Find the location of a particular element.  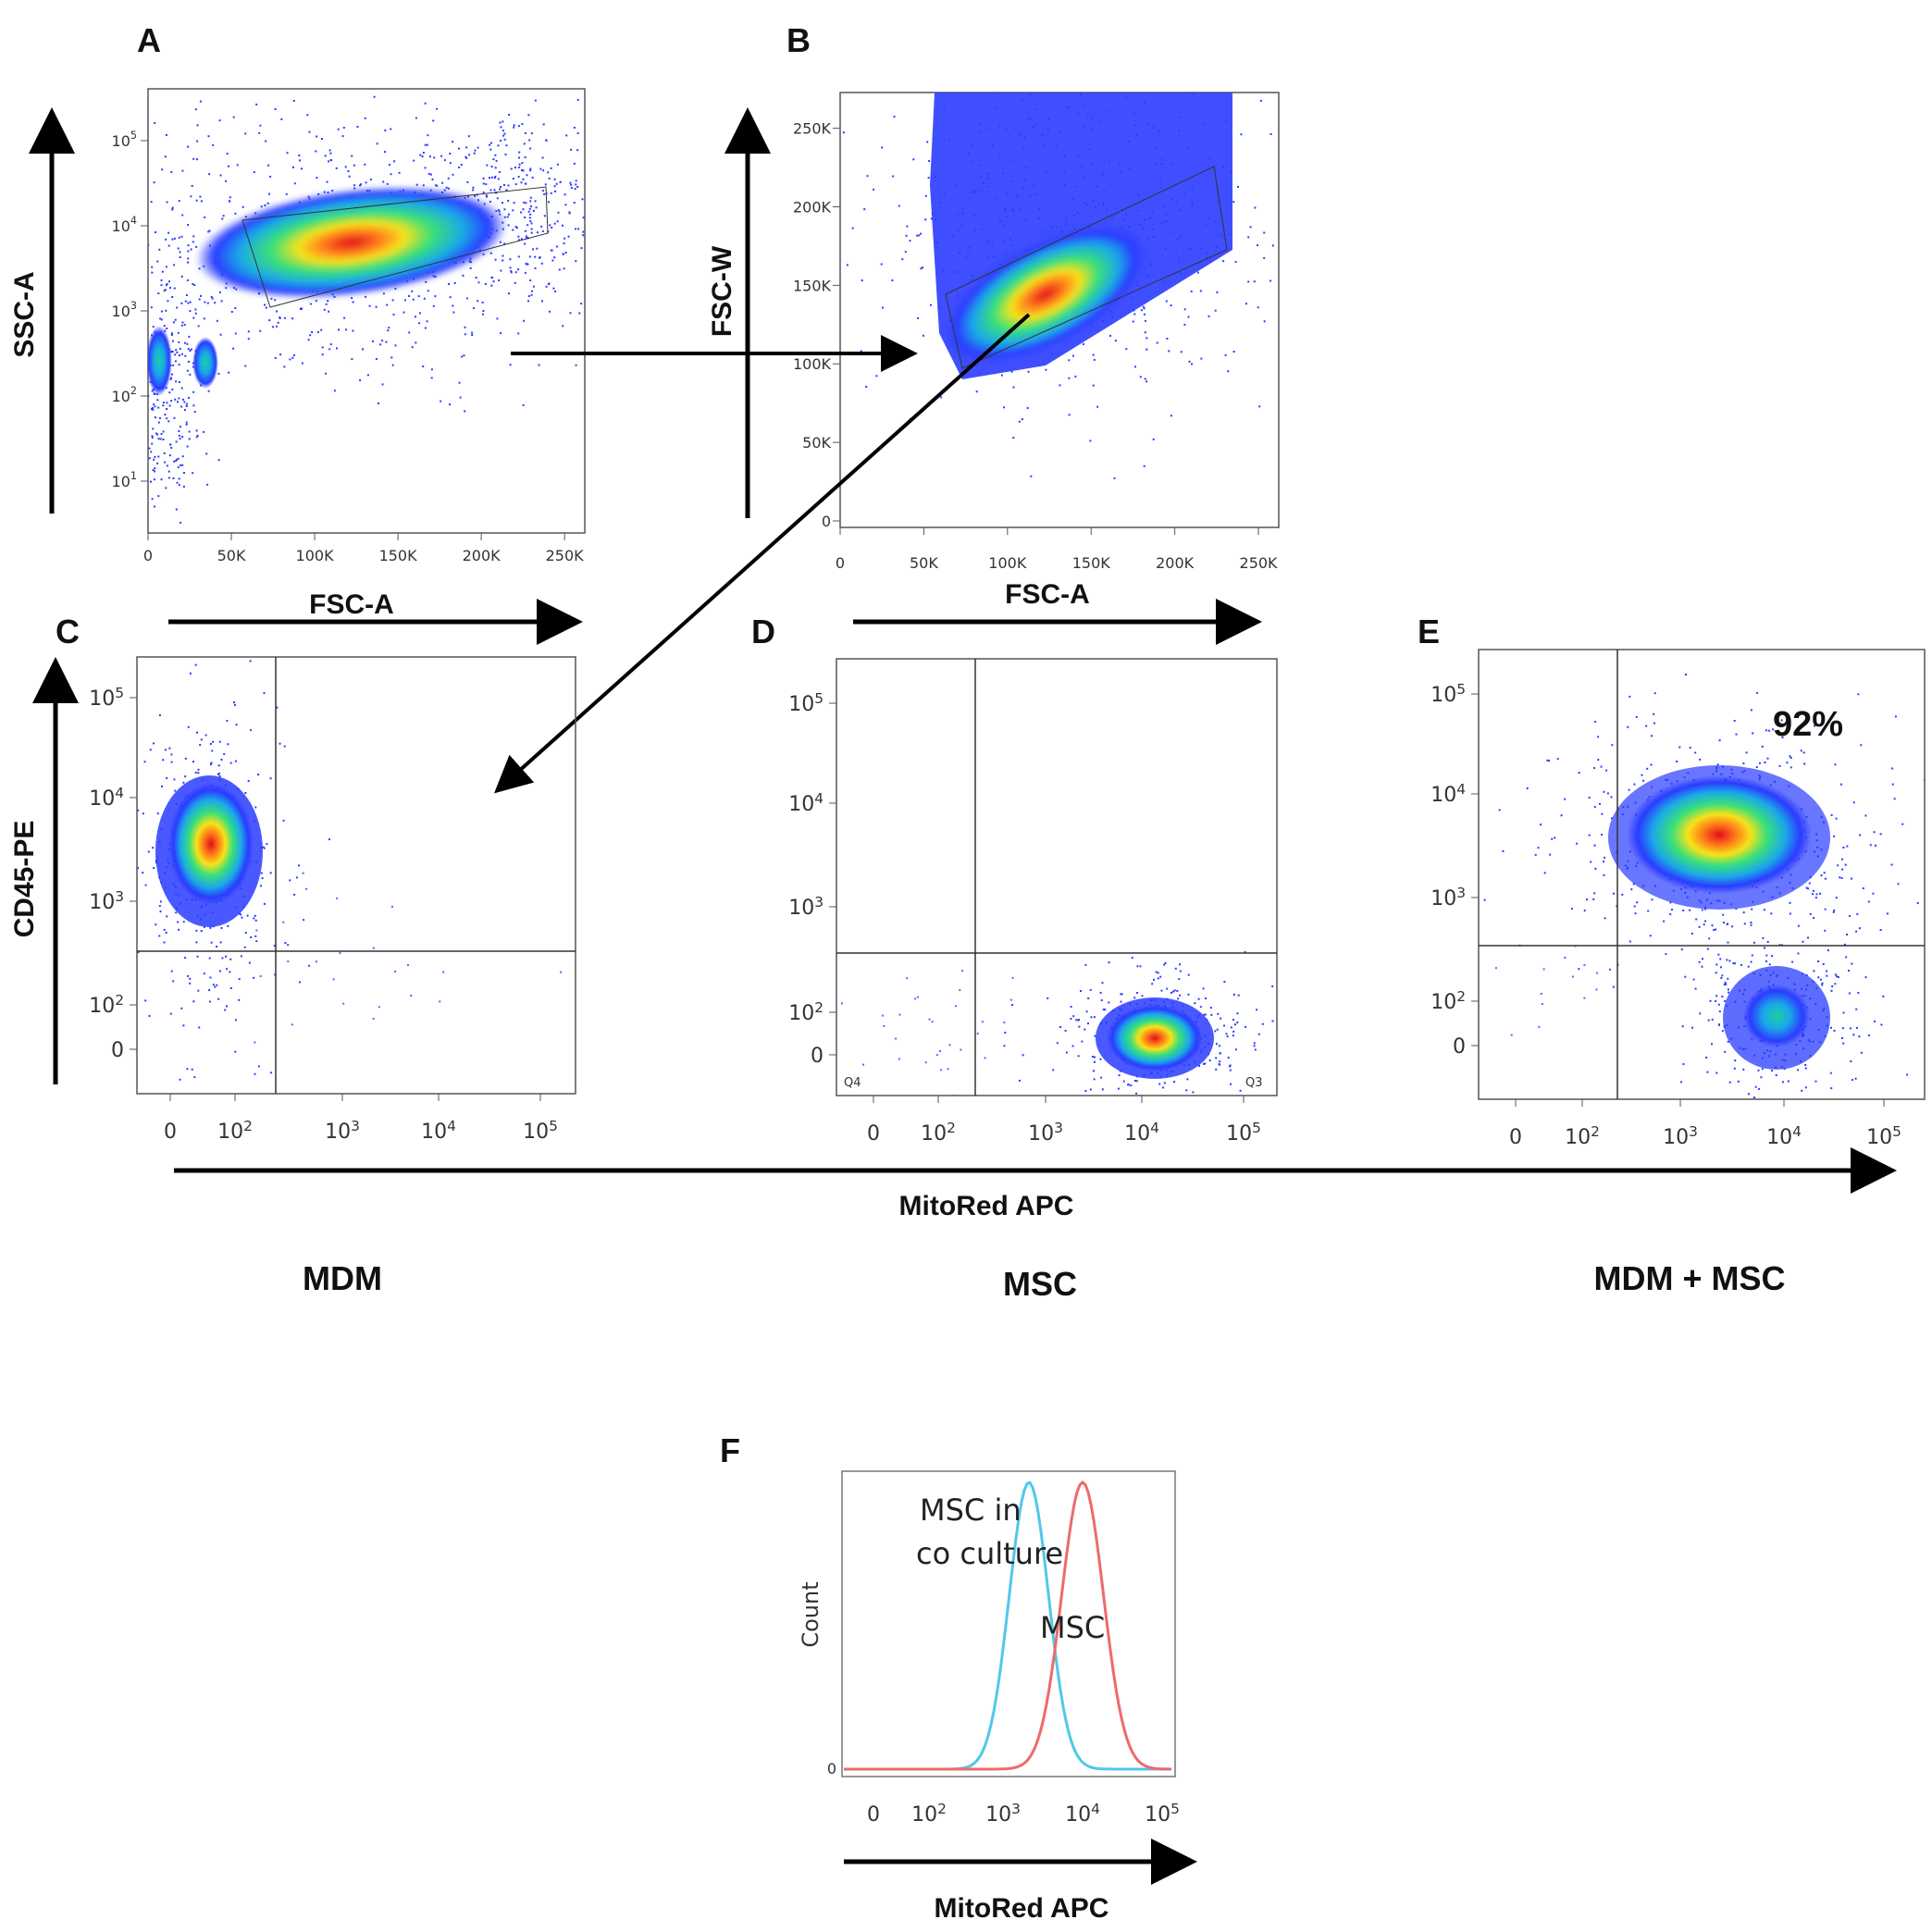

panel-c-y-tick-label: 104 is located at coordinates (106, 798).